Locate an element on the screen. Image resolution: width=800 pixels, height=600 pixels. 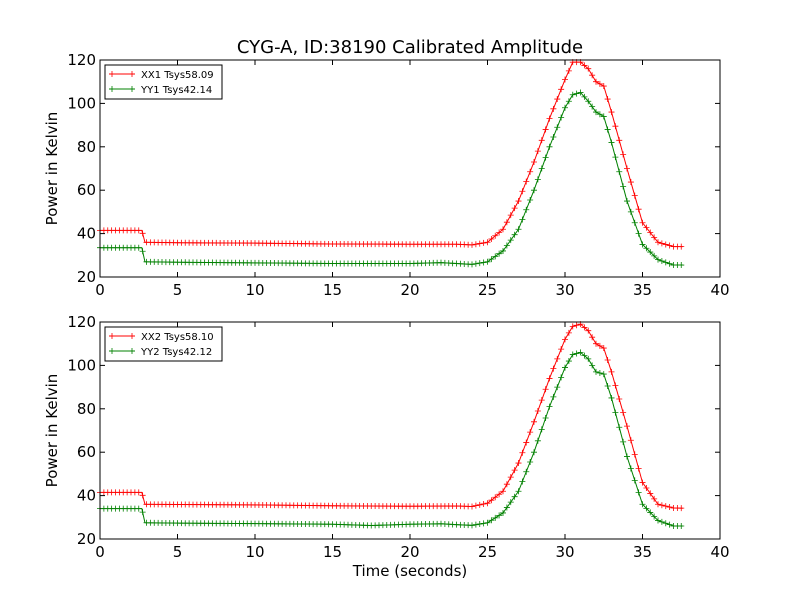
legend: XX2 Tsys58.10 YY2 Tsys42.12 is located at coordinates (163, 344).